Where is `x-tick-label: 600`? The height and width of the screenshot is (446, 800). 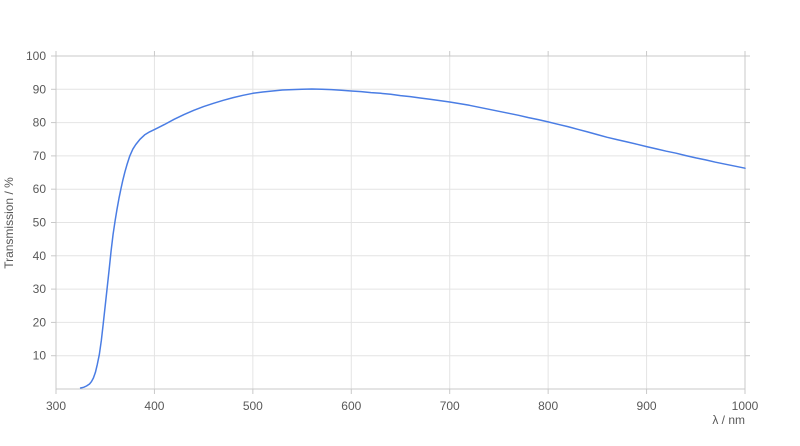
x-tick-label: 600 is located at coordinates (351, 406).